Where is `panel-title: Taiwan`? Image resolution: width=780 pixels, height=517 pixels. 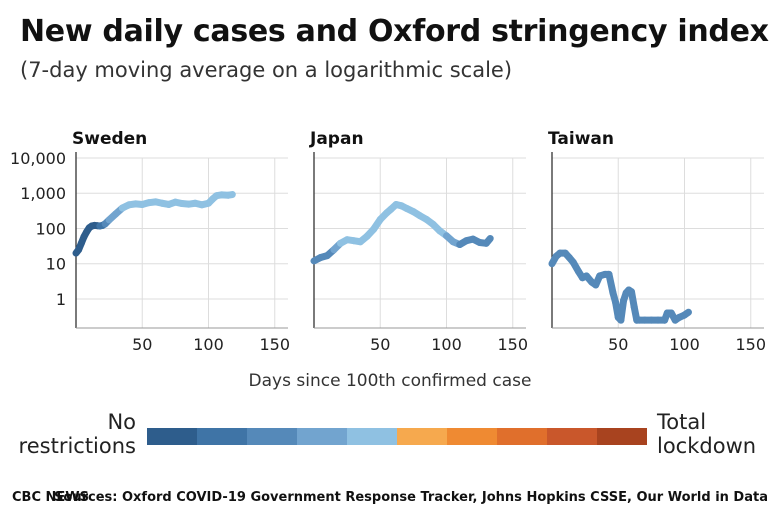
panel-title: Taiwan is located at coordinates (581, 139).